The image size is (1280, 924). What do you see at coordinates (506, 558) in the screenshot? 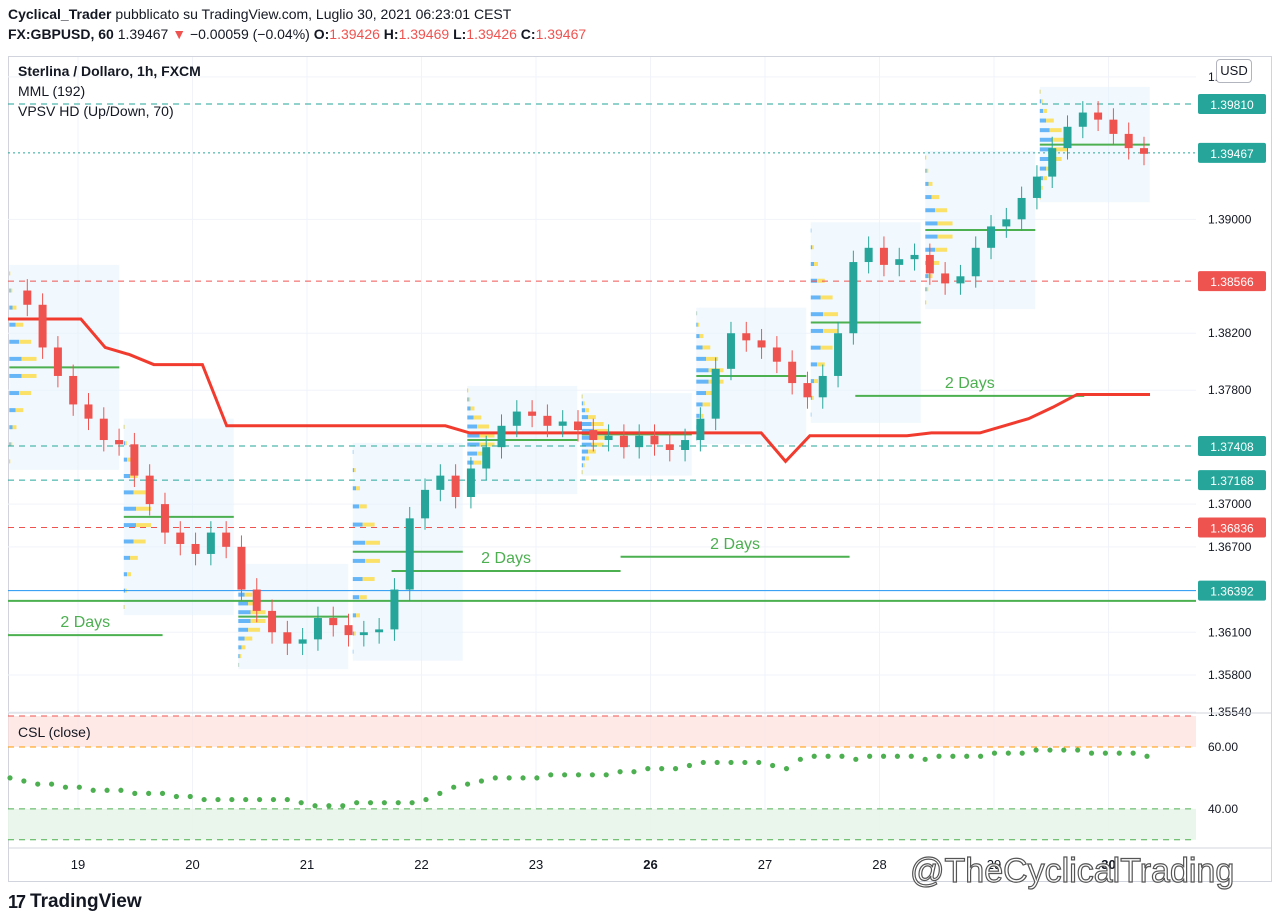
I see `two-day-label: 2 Days` at bounding box center [506, 558].